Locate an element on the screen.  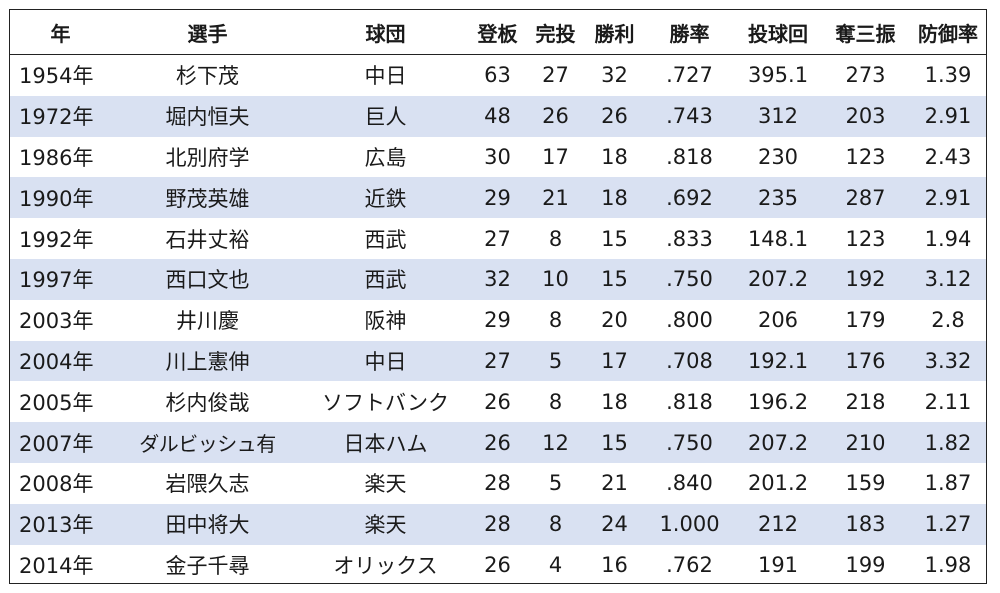
cell-strikeouts: 179 is located at coordinates (865, 320).